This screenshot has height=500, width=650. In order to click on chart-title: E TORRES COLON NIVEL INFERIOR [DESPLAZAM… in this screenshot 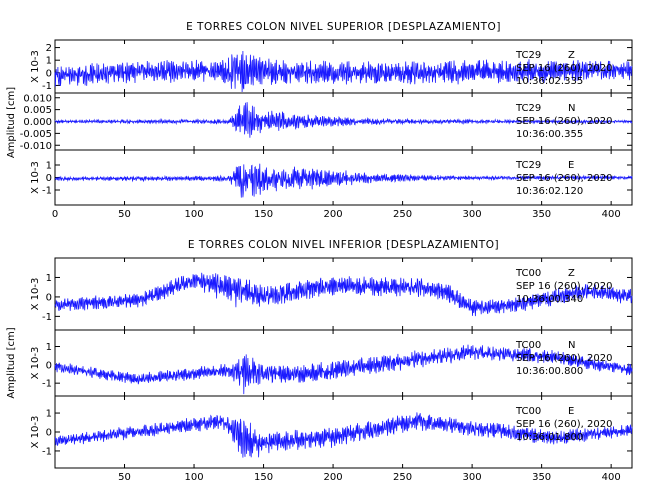, I will do `click(343, 245)`.